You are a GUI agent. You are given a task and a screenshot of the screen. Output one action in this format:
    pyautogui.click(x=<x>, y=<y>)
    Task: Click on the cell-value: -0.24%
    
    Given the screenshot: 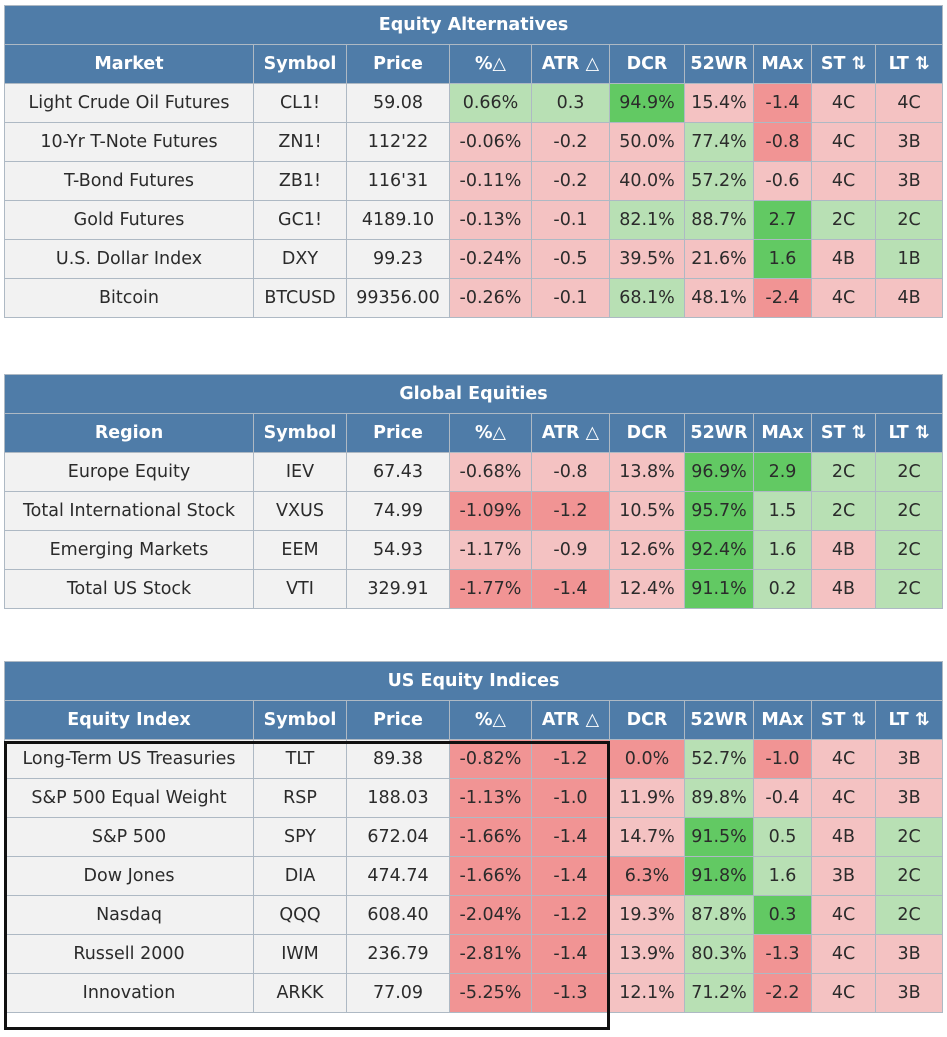 What is the action you would take?
    pyautogui.click(x=490, y=259)
    